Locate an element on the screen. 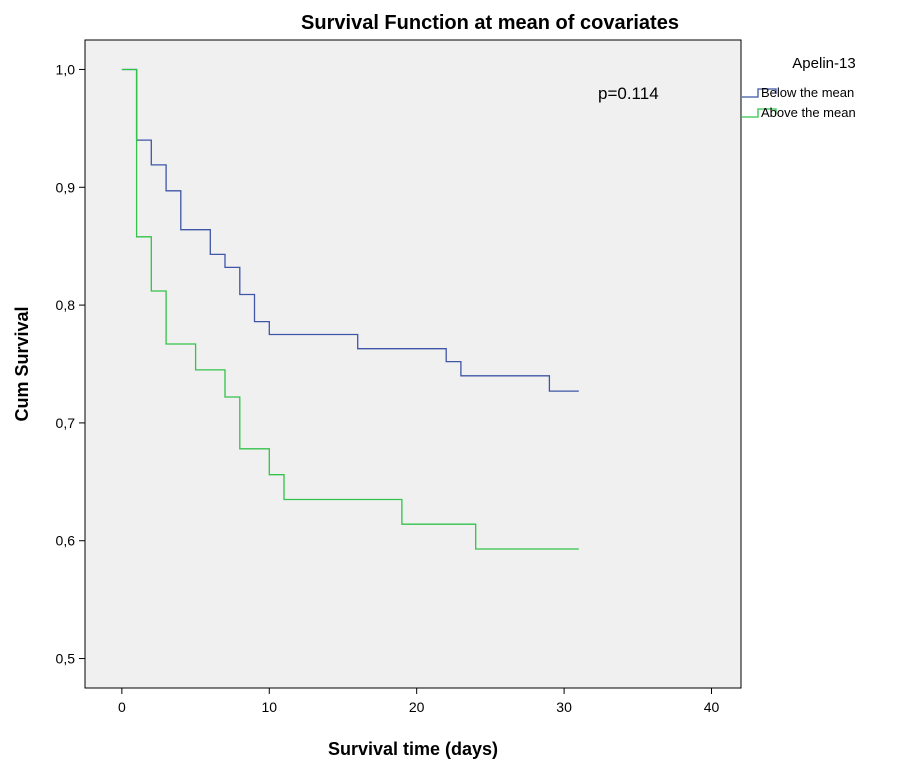  x-axis-title: Survival time (days) is located at coordinates (413, 749).